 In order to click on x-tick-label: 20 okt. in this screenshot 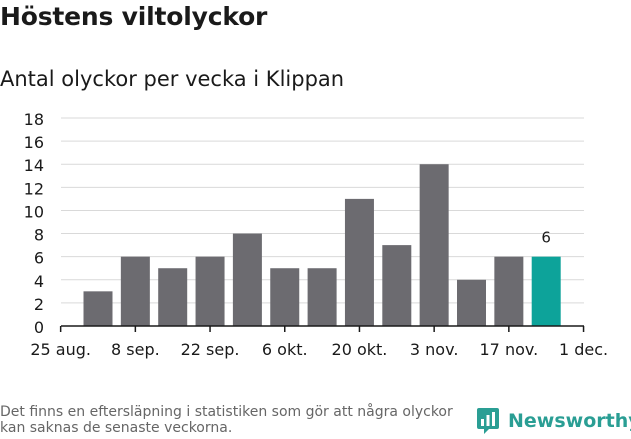, I will do `click(360, 349)`.